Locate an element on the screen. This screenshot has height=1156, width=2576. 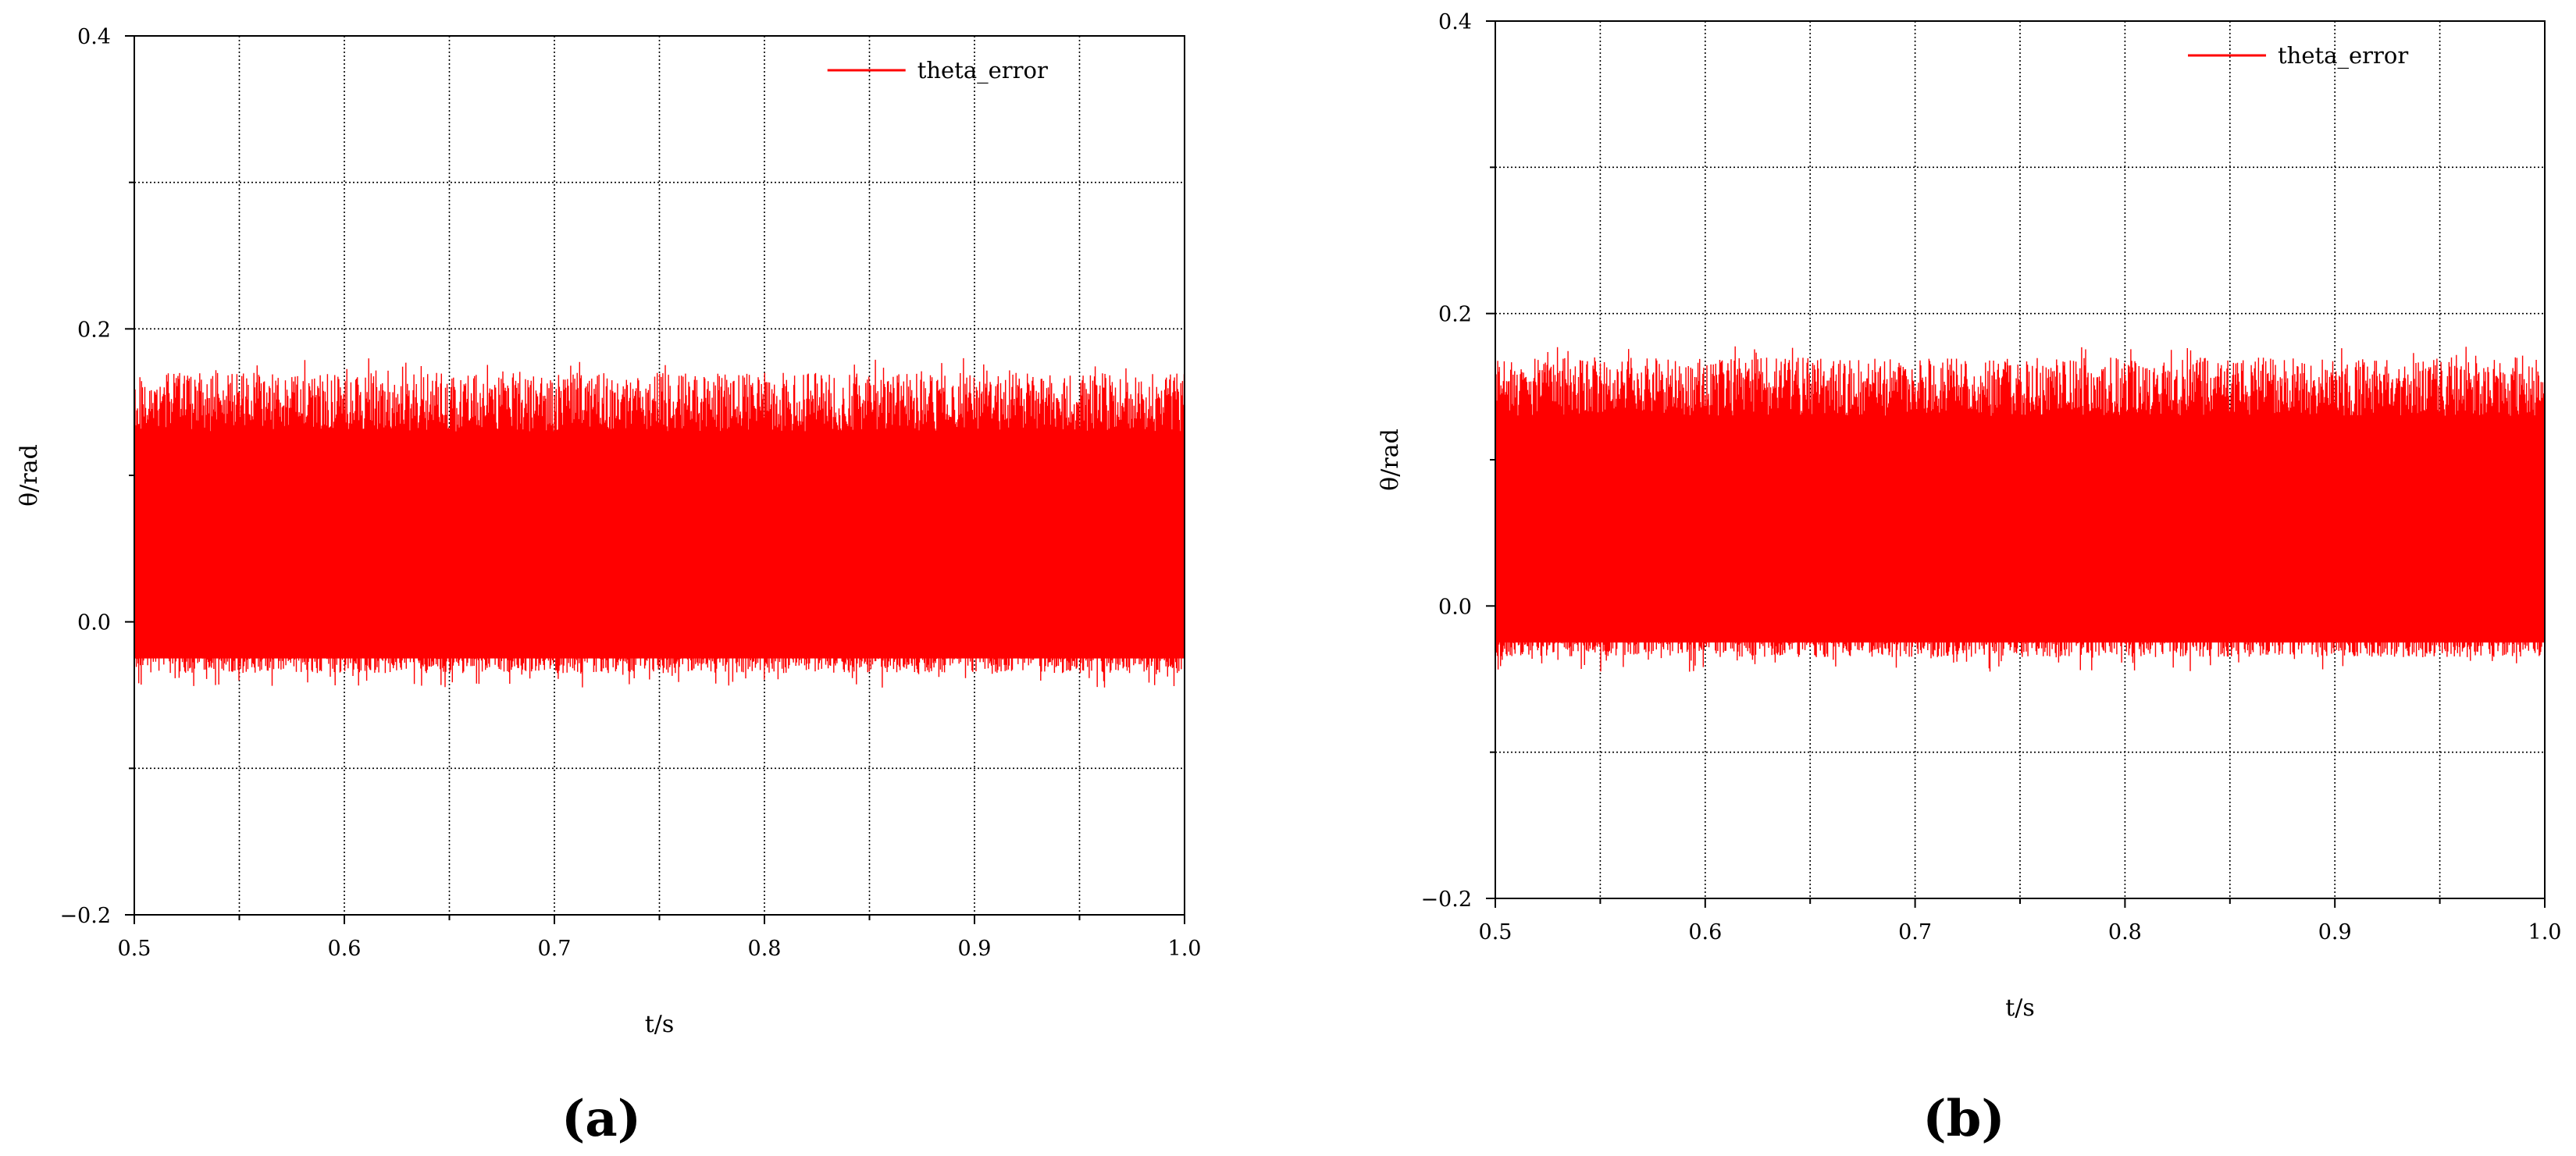
legend-b: theta_error is located at coordinates (2298, 55).